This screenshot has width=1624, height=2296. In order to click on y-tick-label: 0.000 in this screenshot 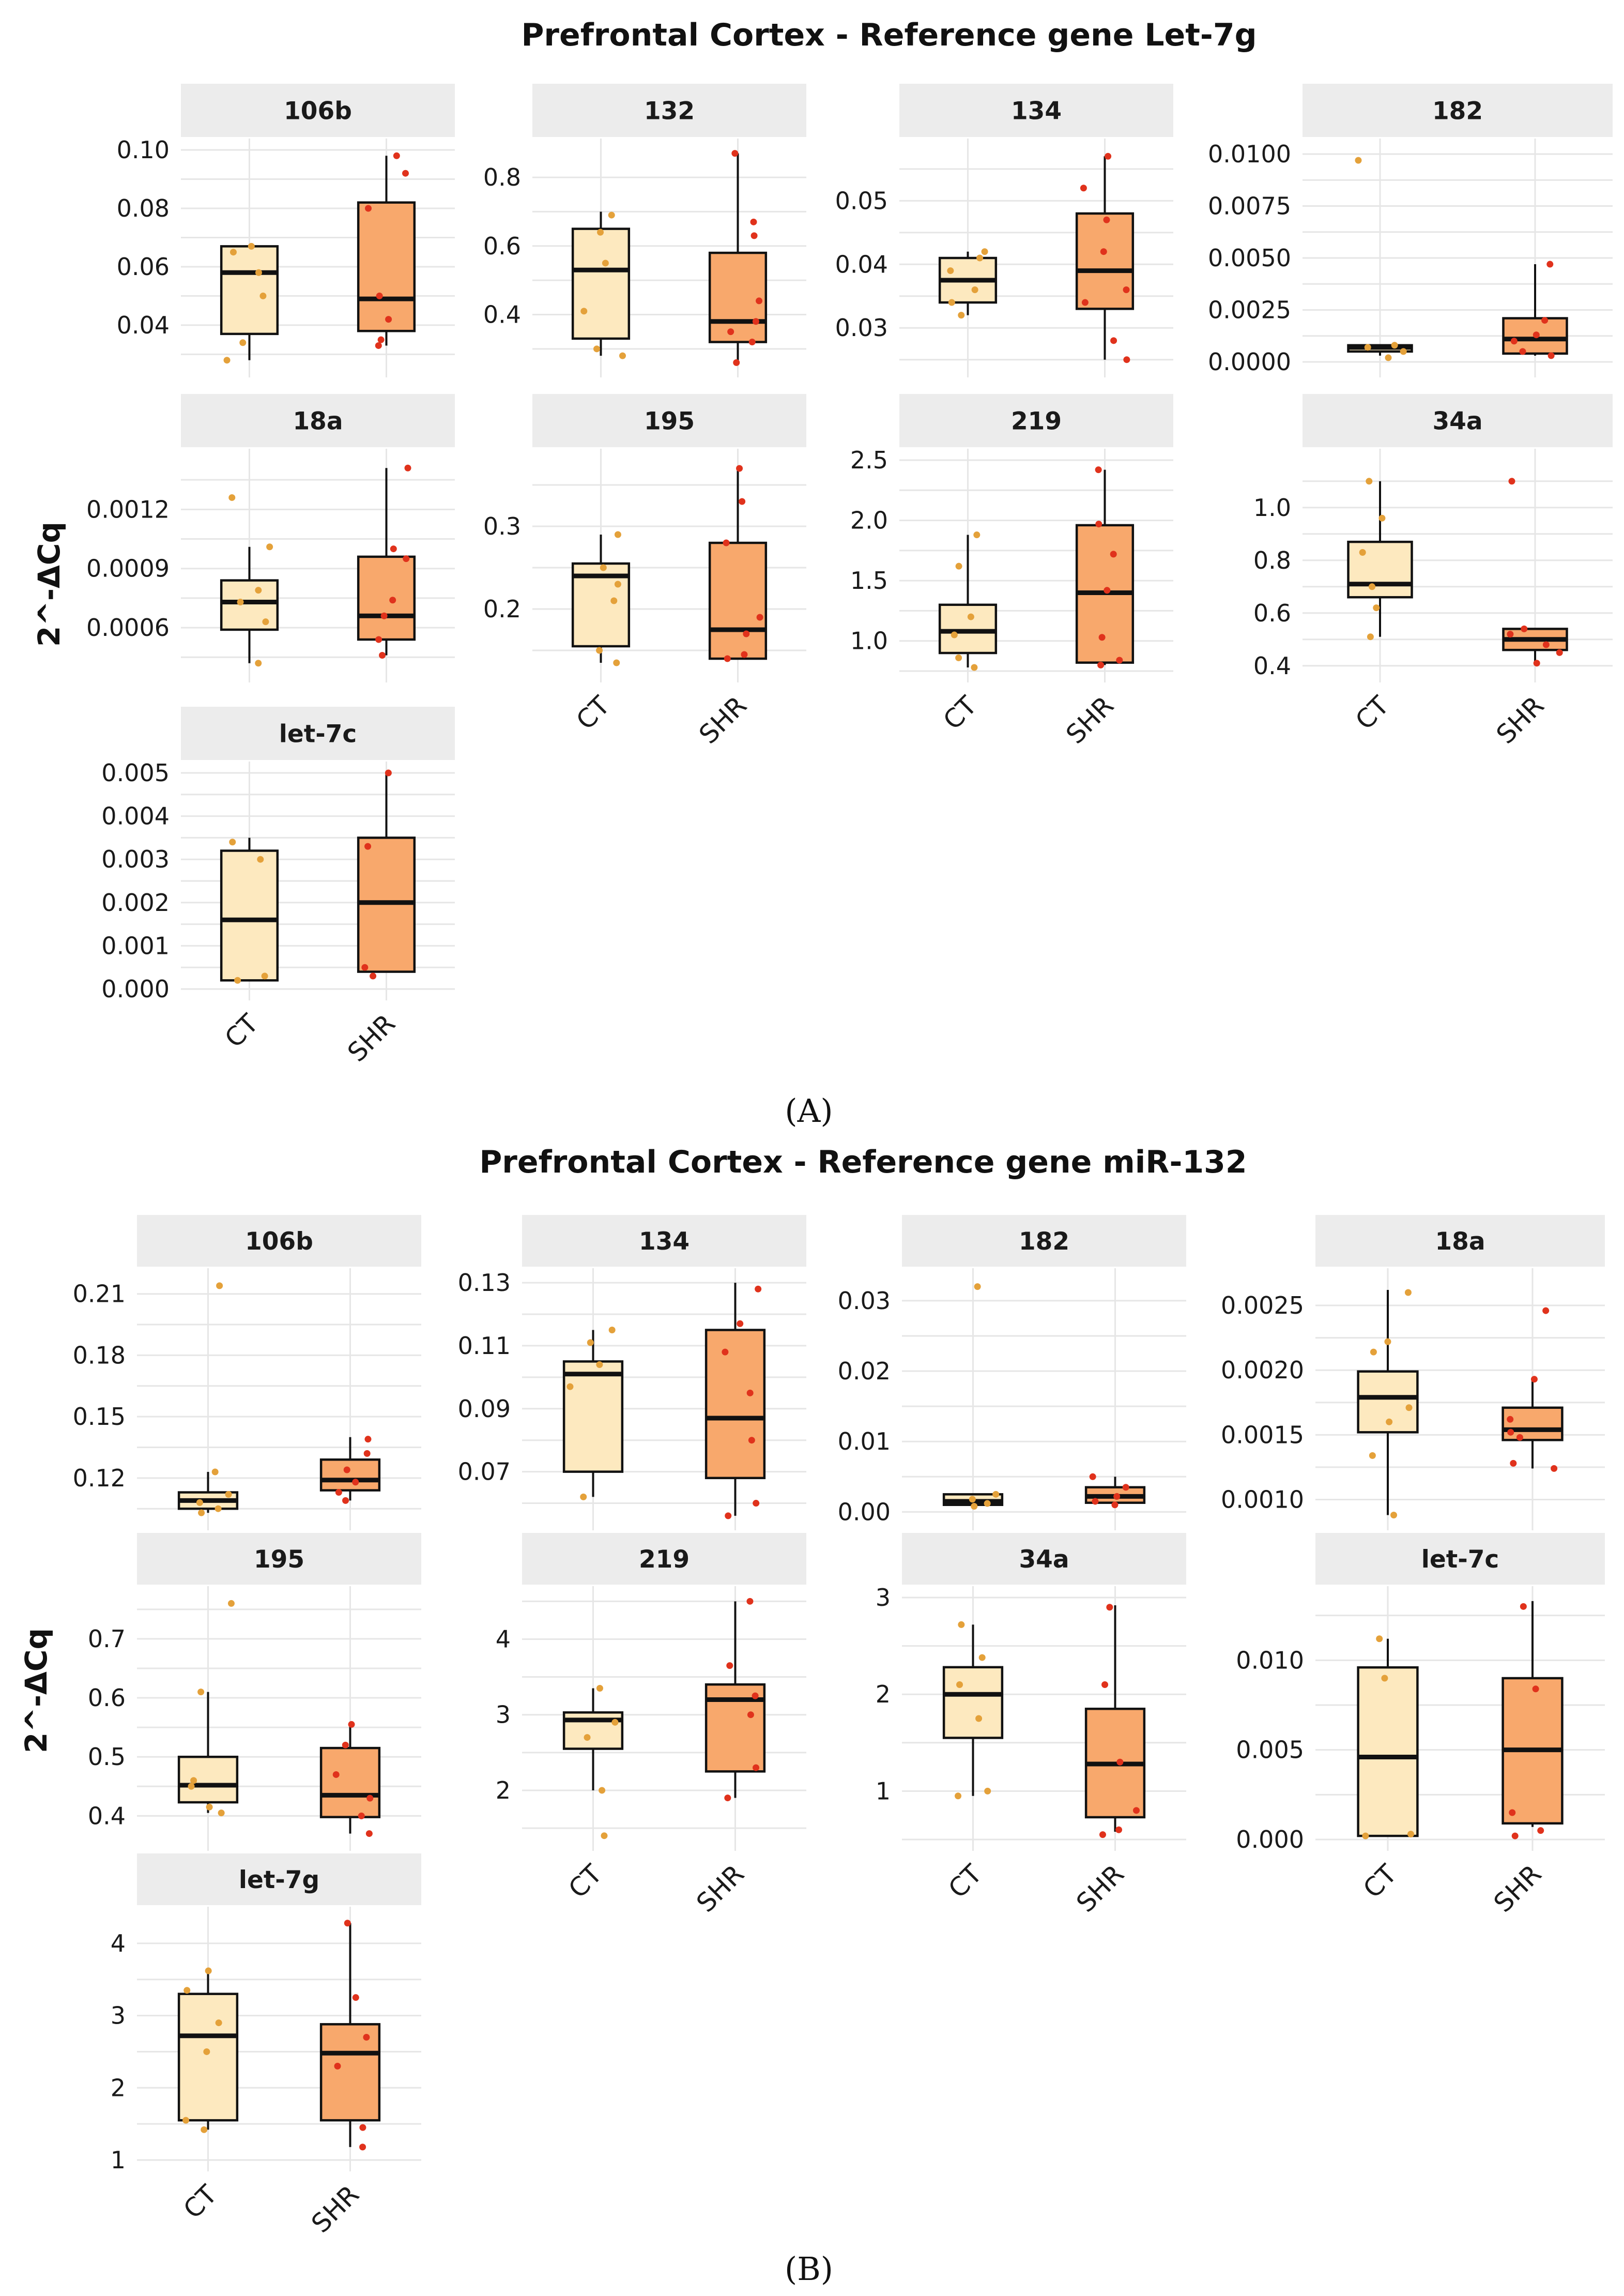, I will do `click(1270, 1839)`.